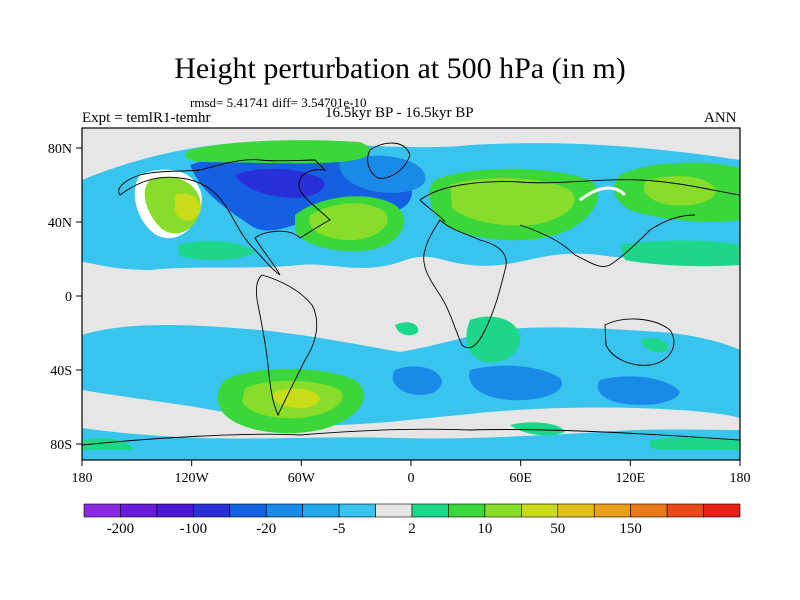 This screenshot has height=600, width=800. Describe the element at coordinates (188, 207) in the screenshot. I see `field-nwamerica-yellow` at that location.